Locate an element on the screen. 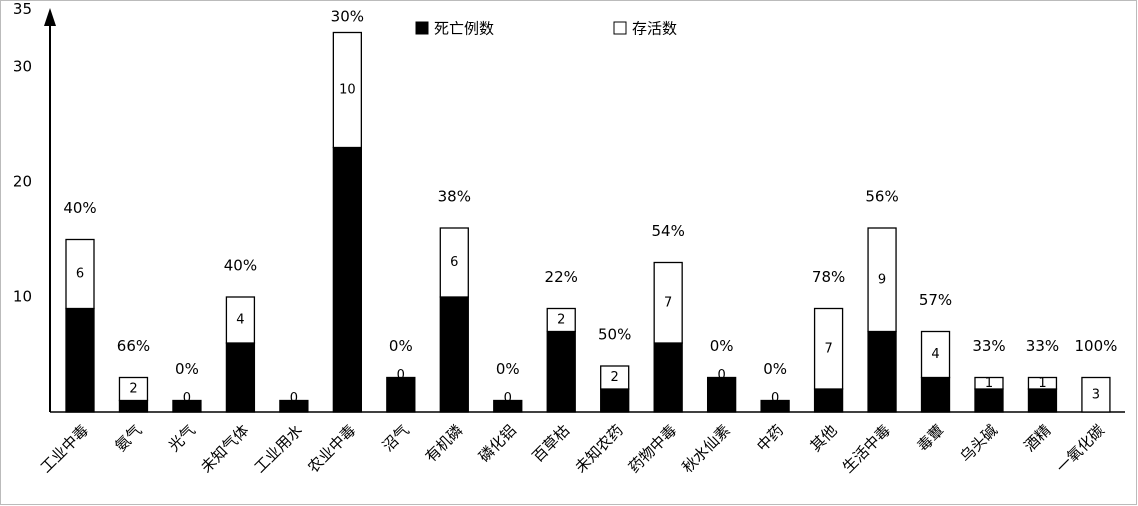 The height and width of the screenshot is (506, 1138). rate-label: 30% is located at coordinates (347, 17).